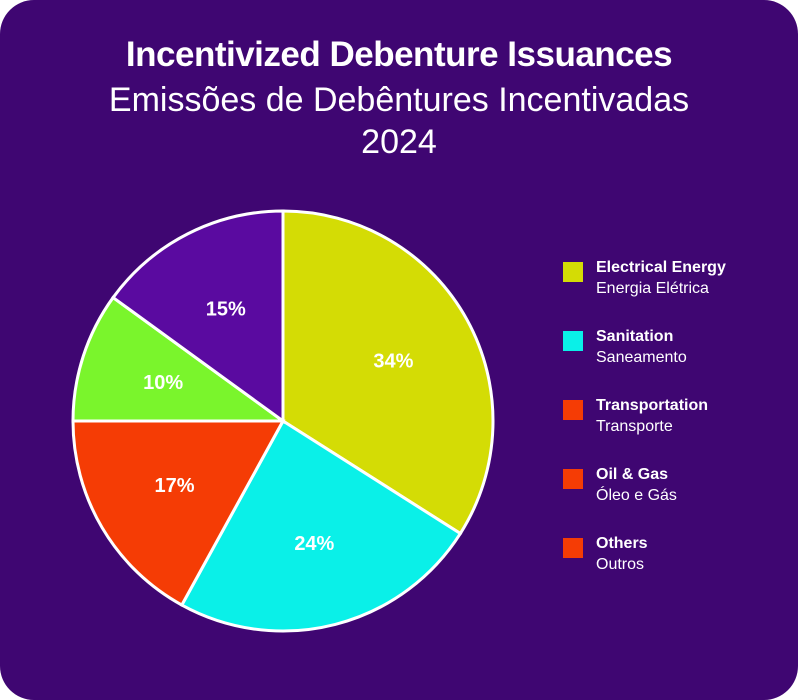  What do you see at coordinates (652, 288) in the screenshot?
I see `legend-label-pt: Energia Elétrica` at bounding box center [652, 288].